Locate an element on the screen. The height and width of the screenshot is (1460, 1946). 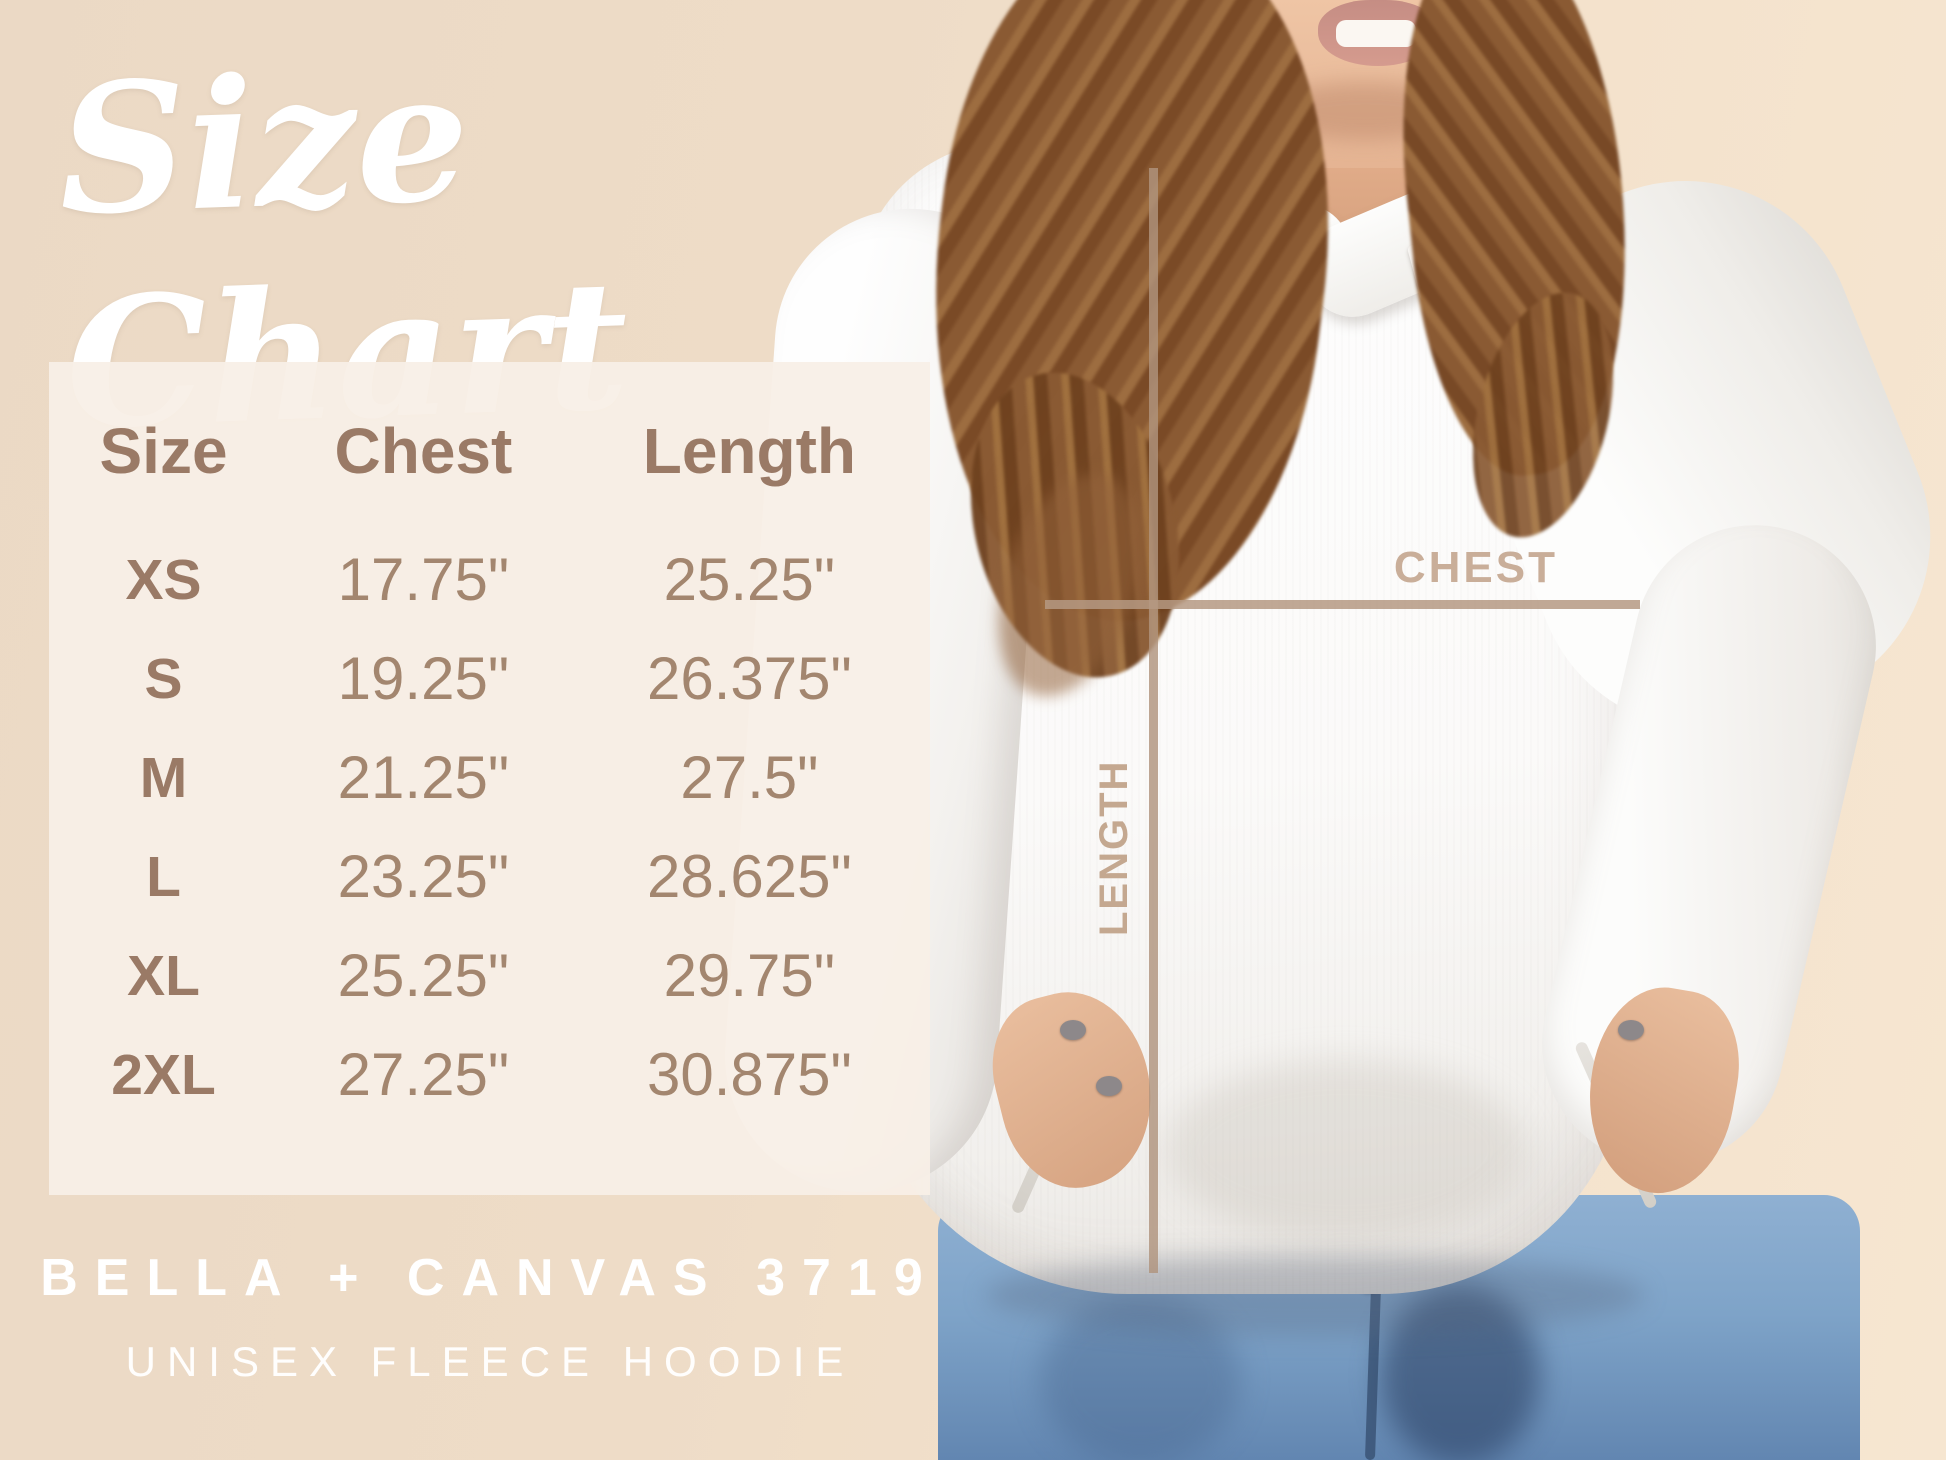
table-header-row: Size Chest Length is located at coordinates (489, 451).